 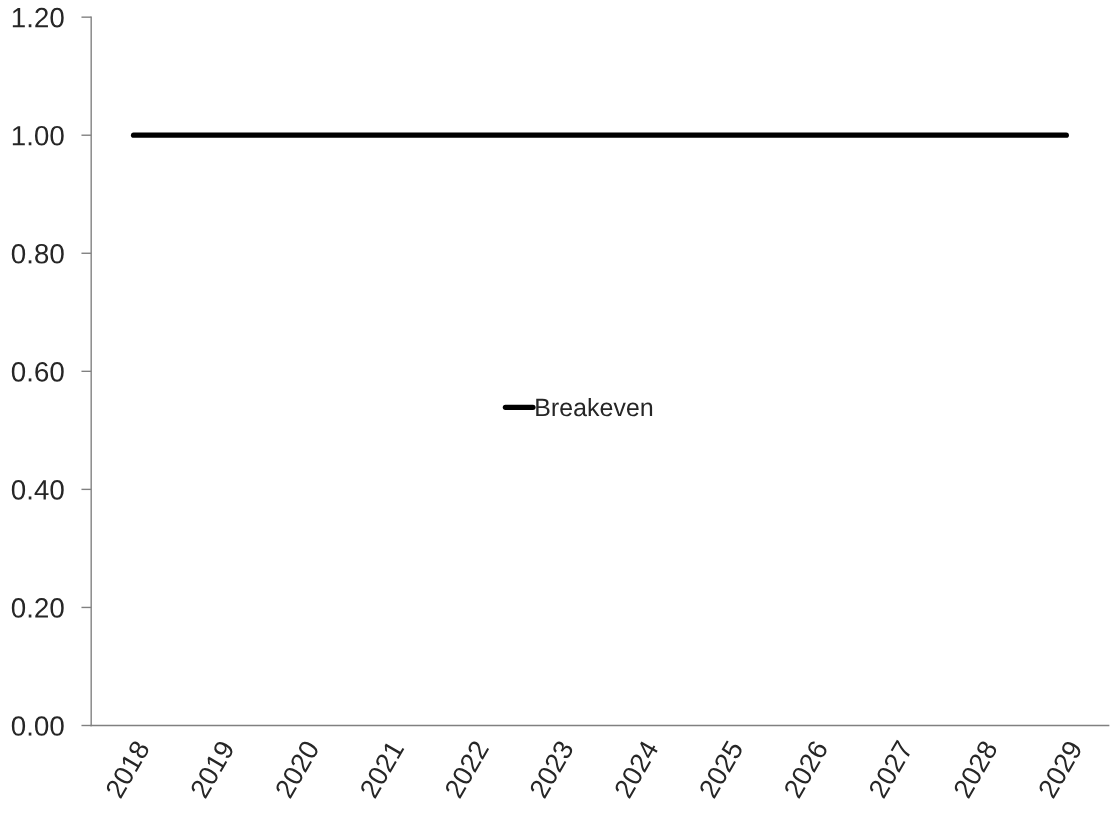 I want to click on y-tick-label: 0.80, so click(x=37, y=253).